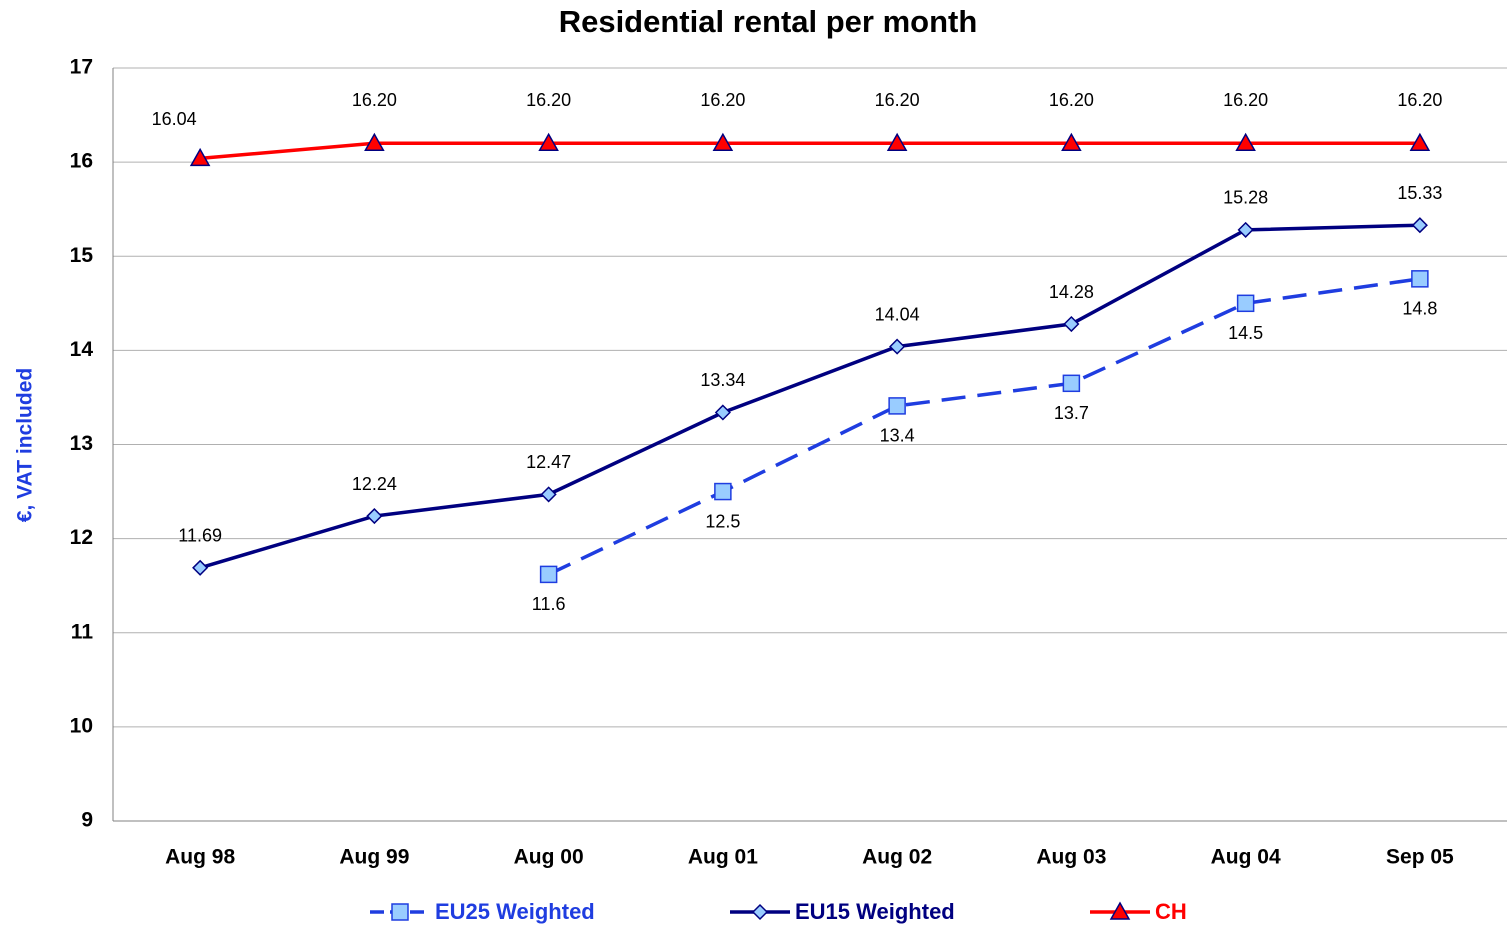 This screenshot has height=927, width=1508. I want to click on x-tick-label: Aug 98, so click(200, 857).